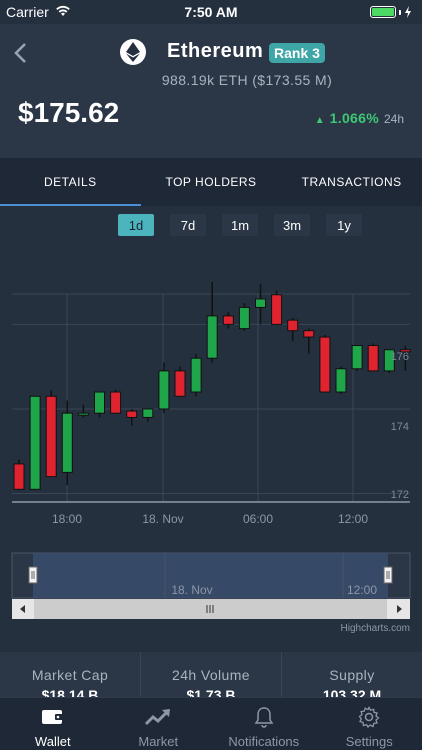  I want to click on coin-price: $175.62, so click(69, 112).